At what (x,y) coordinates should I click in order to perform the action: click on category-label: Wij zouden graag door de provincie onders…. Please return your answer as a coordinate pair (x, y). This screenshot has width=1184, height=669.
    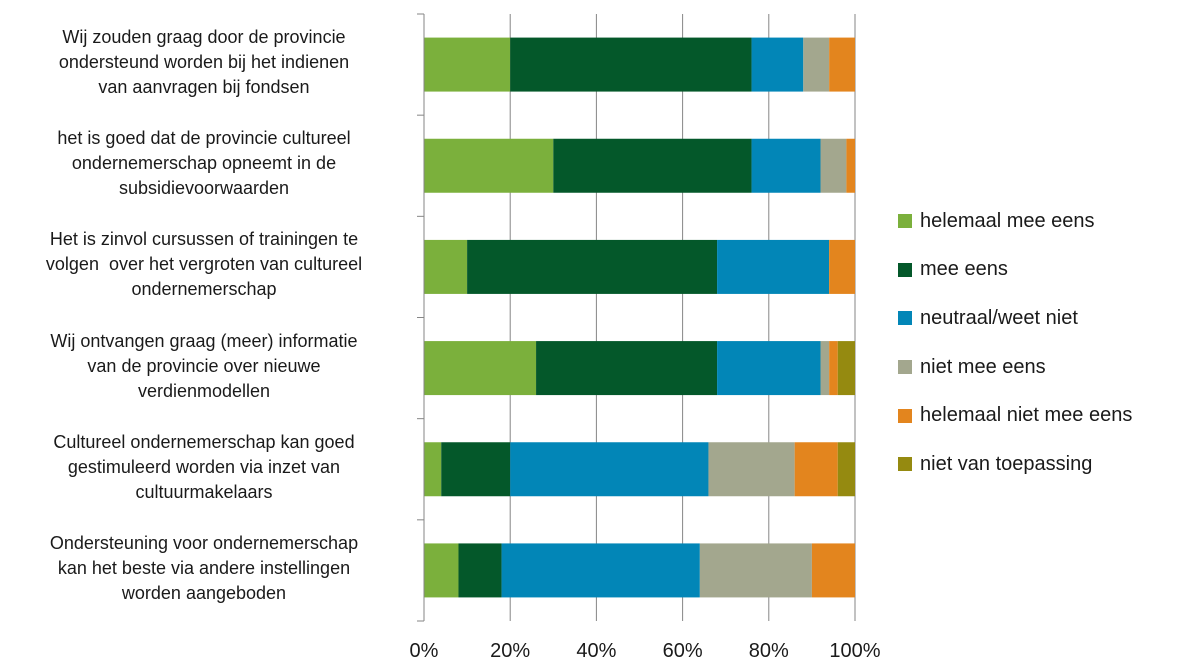
    Looking at the image, I should click on (204, 63).